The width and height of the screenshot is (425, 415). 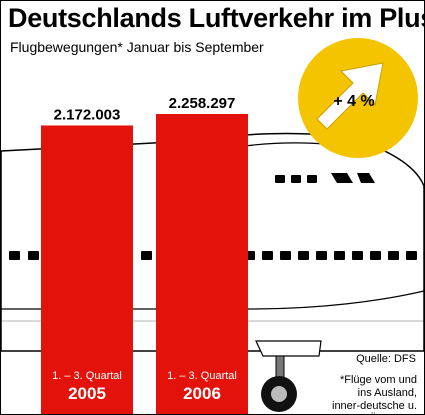 I want to click on category-sublabel-2005: 1. – 3. Quartal, so click(x=87, y=376).